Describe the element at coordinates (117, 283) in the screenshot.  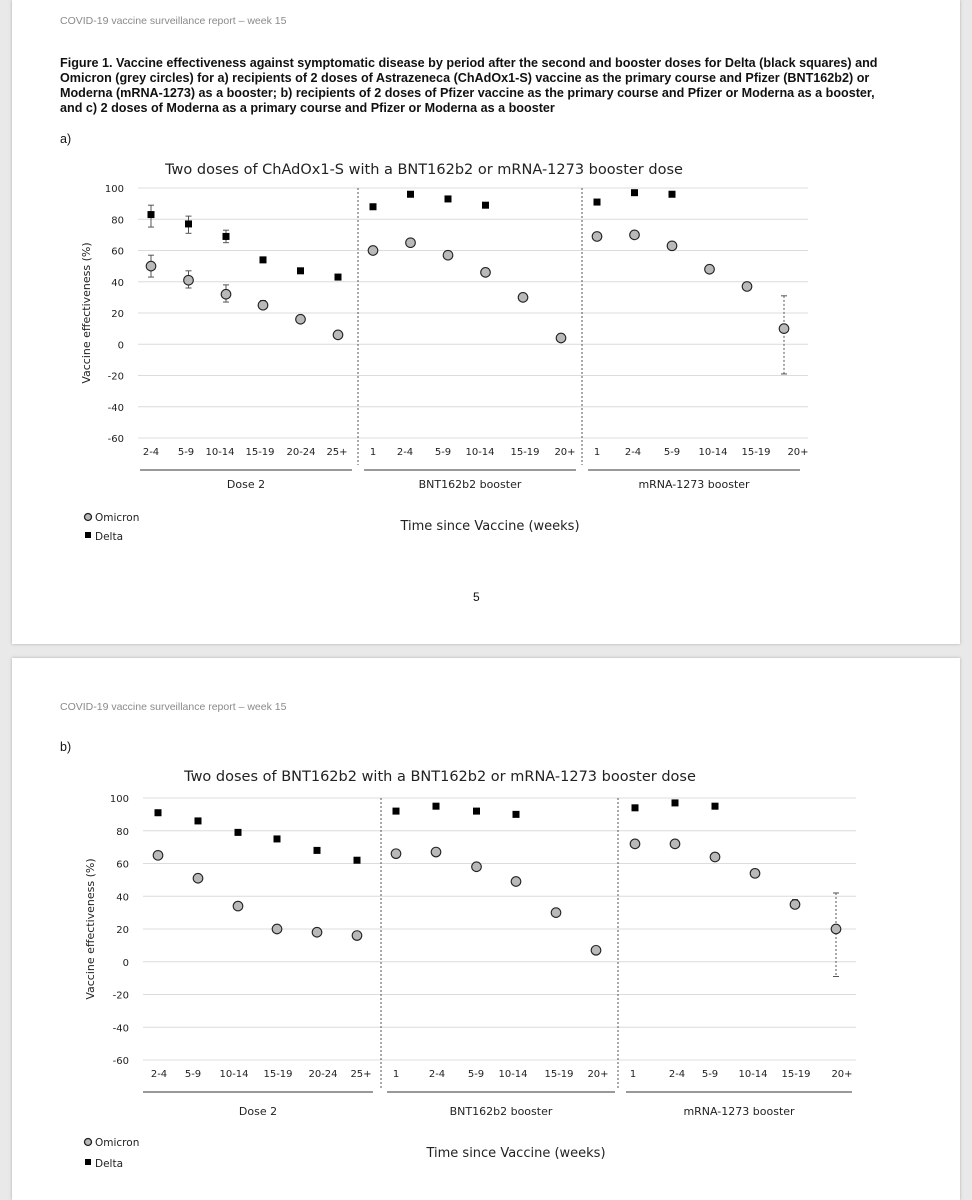
I see `y-tick-label: 40` at that location.